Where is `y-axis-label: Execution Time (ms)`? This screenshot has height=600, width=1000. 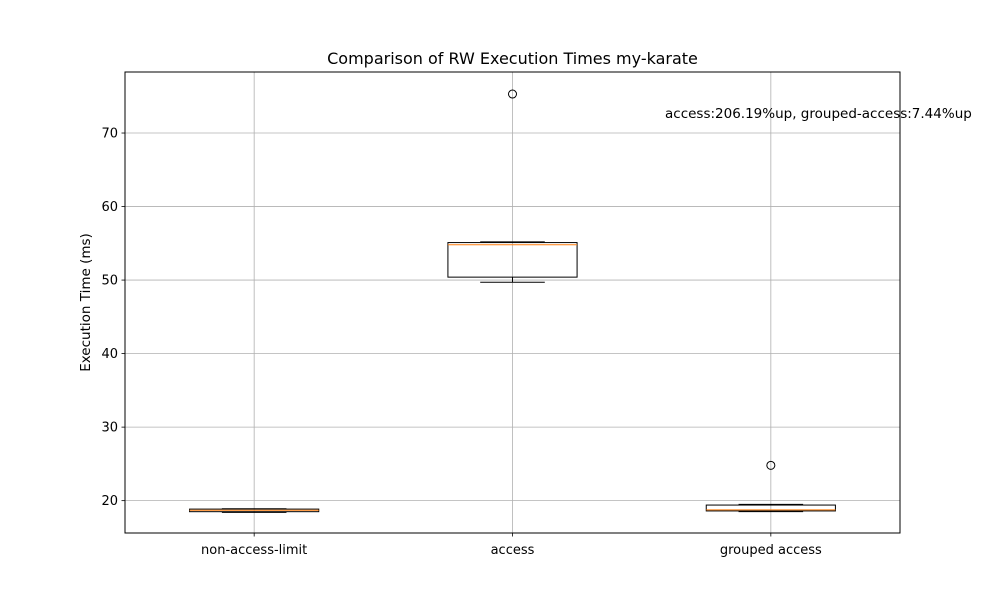
y-axis-label: Execution Time (ms) is located at coordinates (86, 302).